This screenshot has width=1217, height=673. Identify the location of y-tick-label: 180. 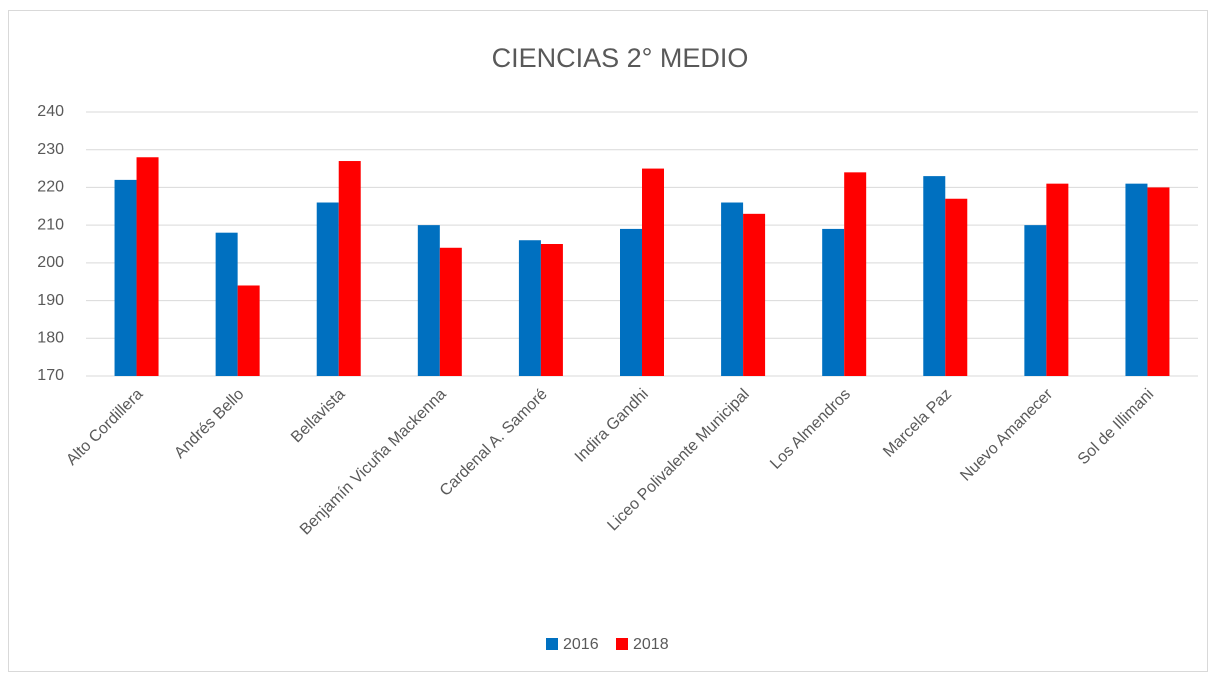
(50, 338).